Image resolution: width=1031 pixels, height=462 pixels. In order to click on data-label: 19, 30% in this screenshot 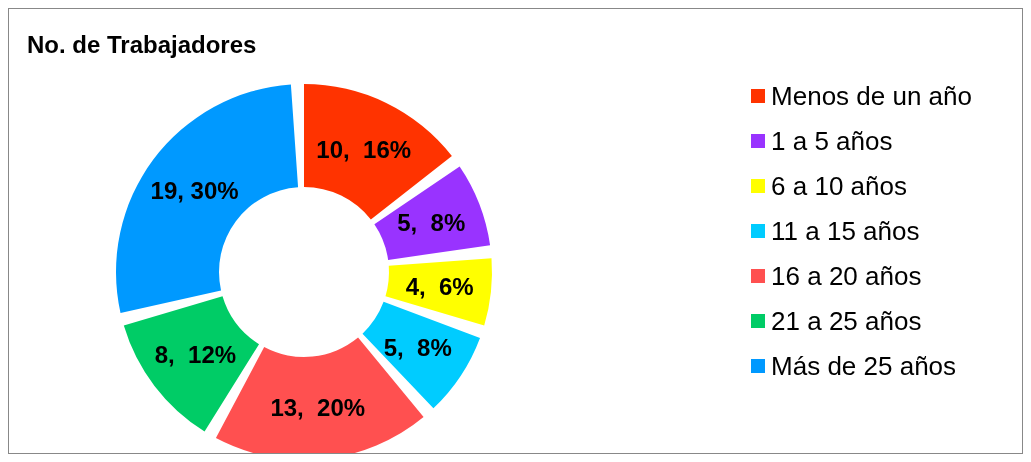, I will do `click(194, 190)`.